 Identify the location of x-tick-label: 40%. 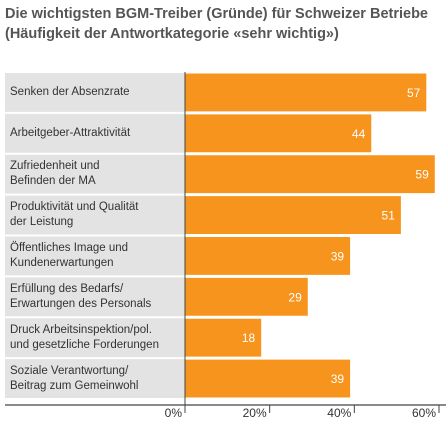
(339, 413).